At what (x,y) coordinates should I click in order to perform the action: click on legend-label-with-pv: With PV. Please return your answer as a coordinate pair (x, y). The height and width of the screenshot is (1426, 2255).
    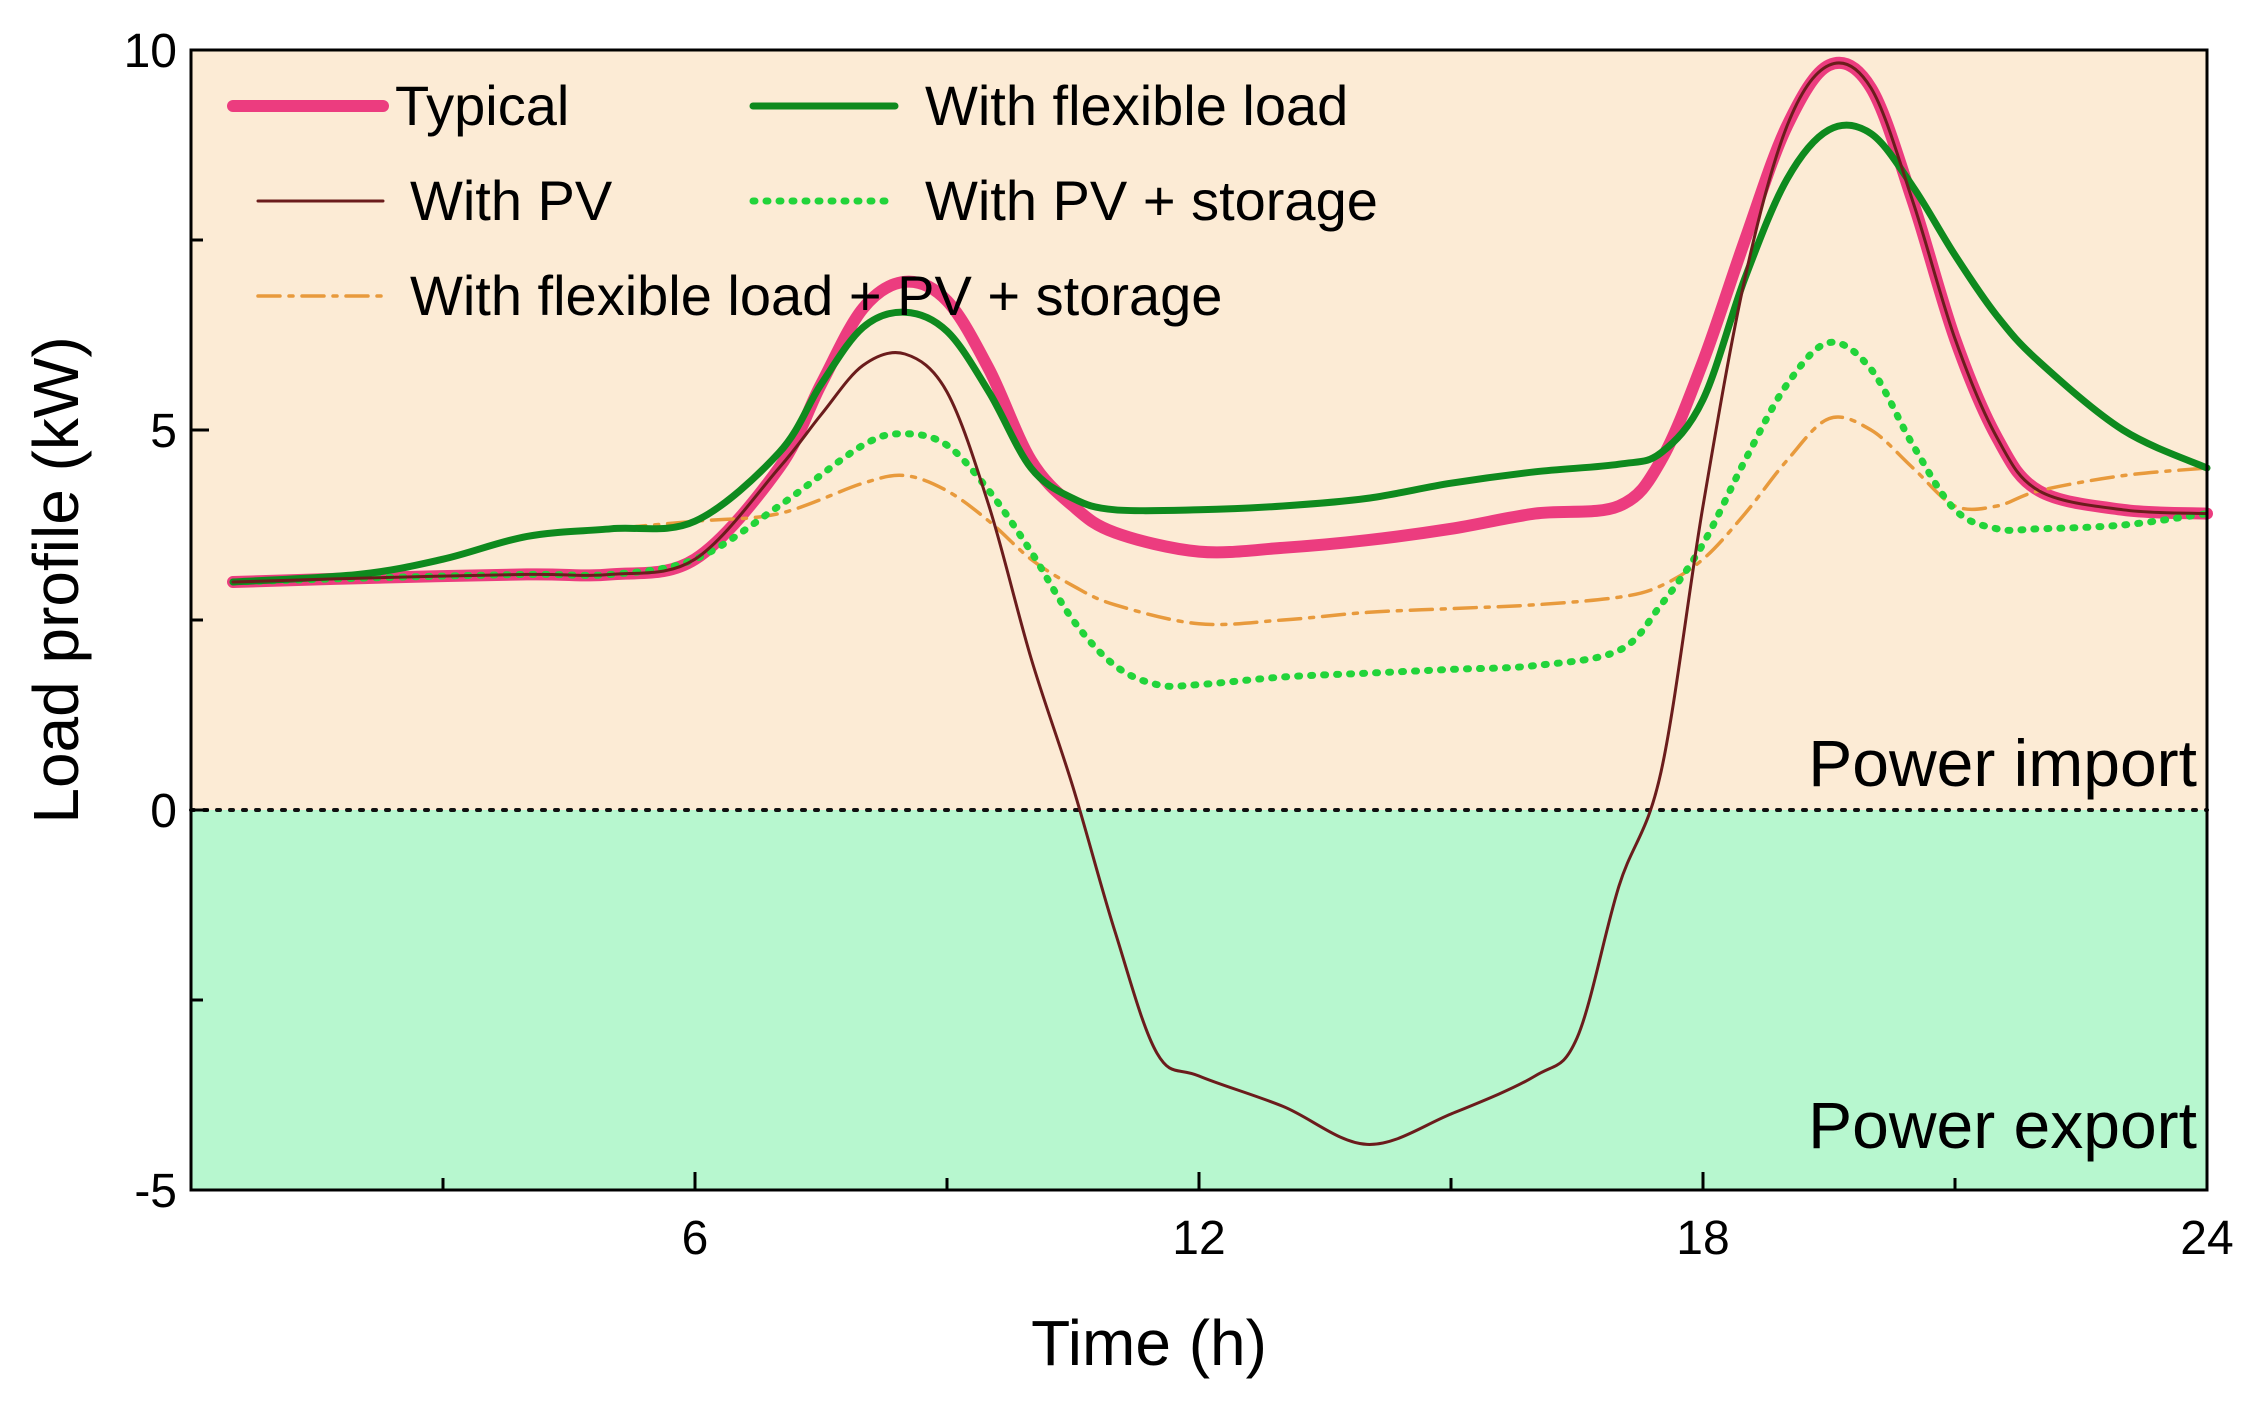
    Looking at the image, I should click on (511, 200).